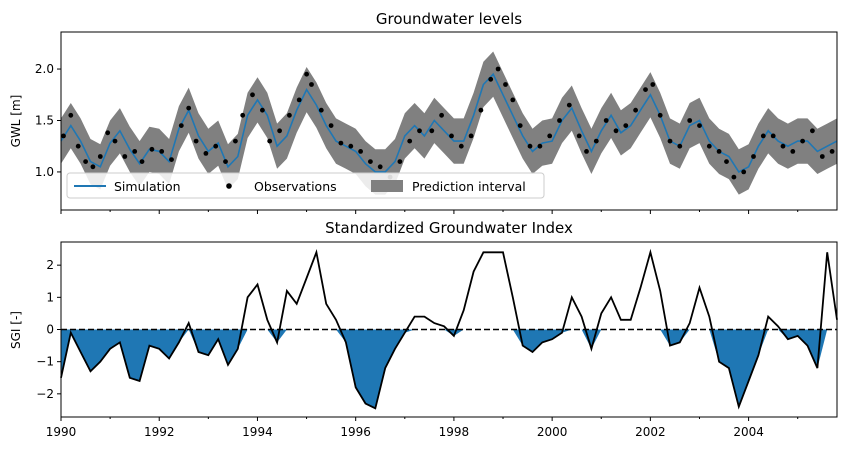 This screenshot has height=451, width=846. I want to click on y-tick-label: 2.0, so click(44, 69).